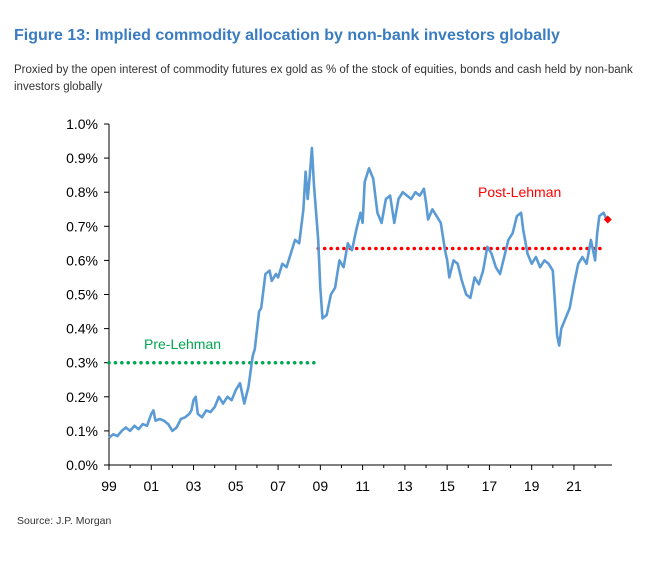 This screenshot has width=666, height=583. I want to click on x-tick-label: 05, so click(236, 486).